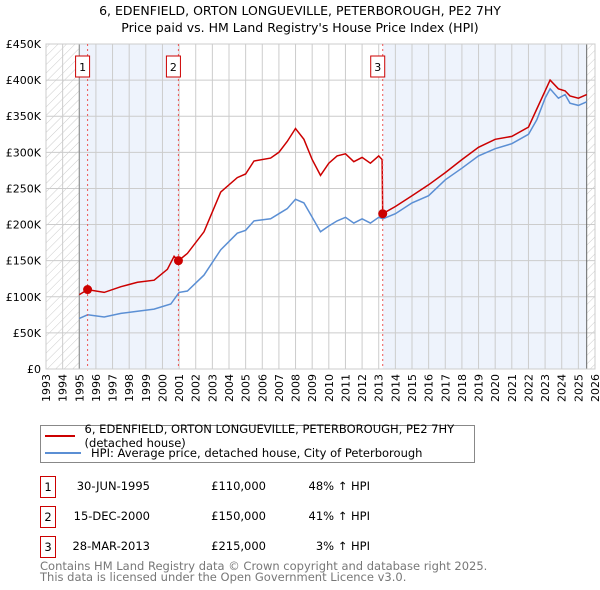  What do you see at coordinates (578, 388) in the screenshot?
I see `x-tick-label: 2025` at bounding box center [578, 388].